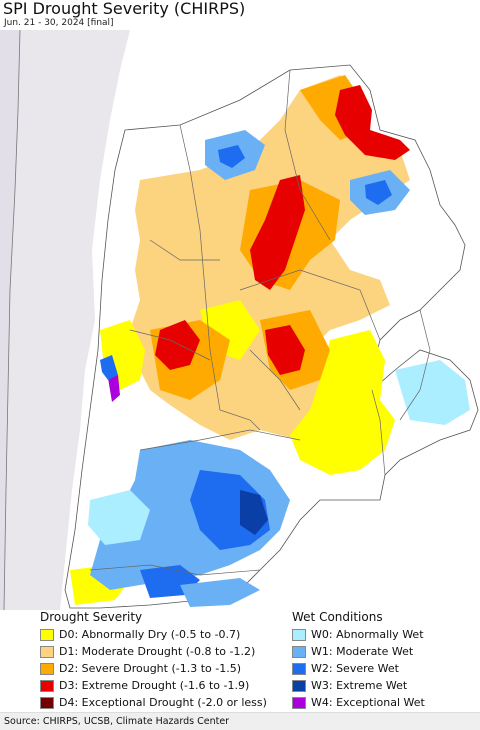 This screenshot has width=480, height=730. Describe the element at coordinates (150, 668) in the screenshot. I see `legend-label-d2: D2: Severe Drought (-1.3 to -1.5)` at that location.